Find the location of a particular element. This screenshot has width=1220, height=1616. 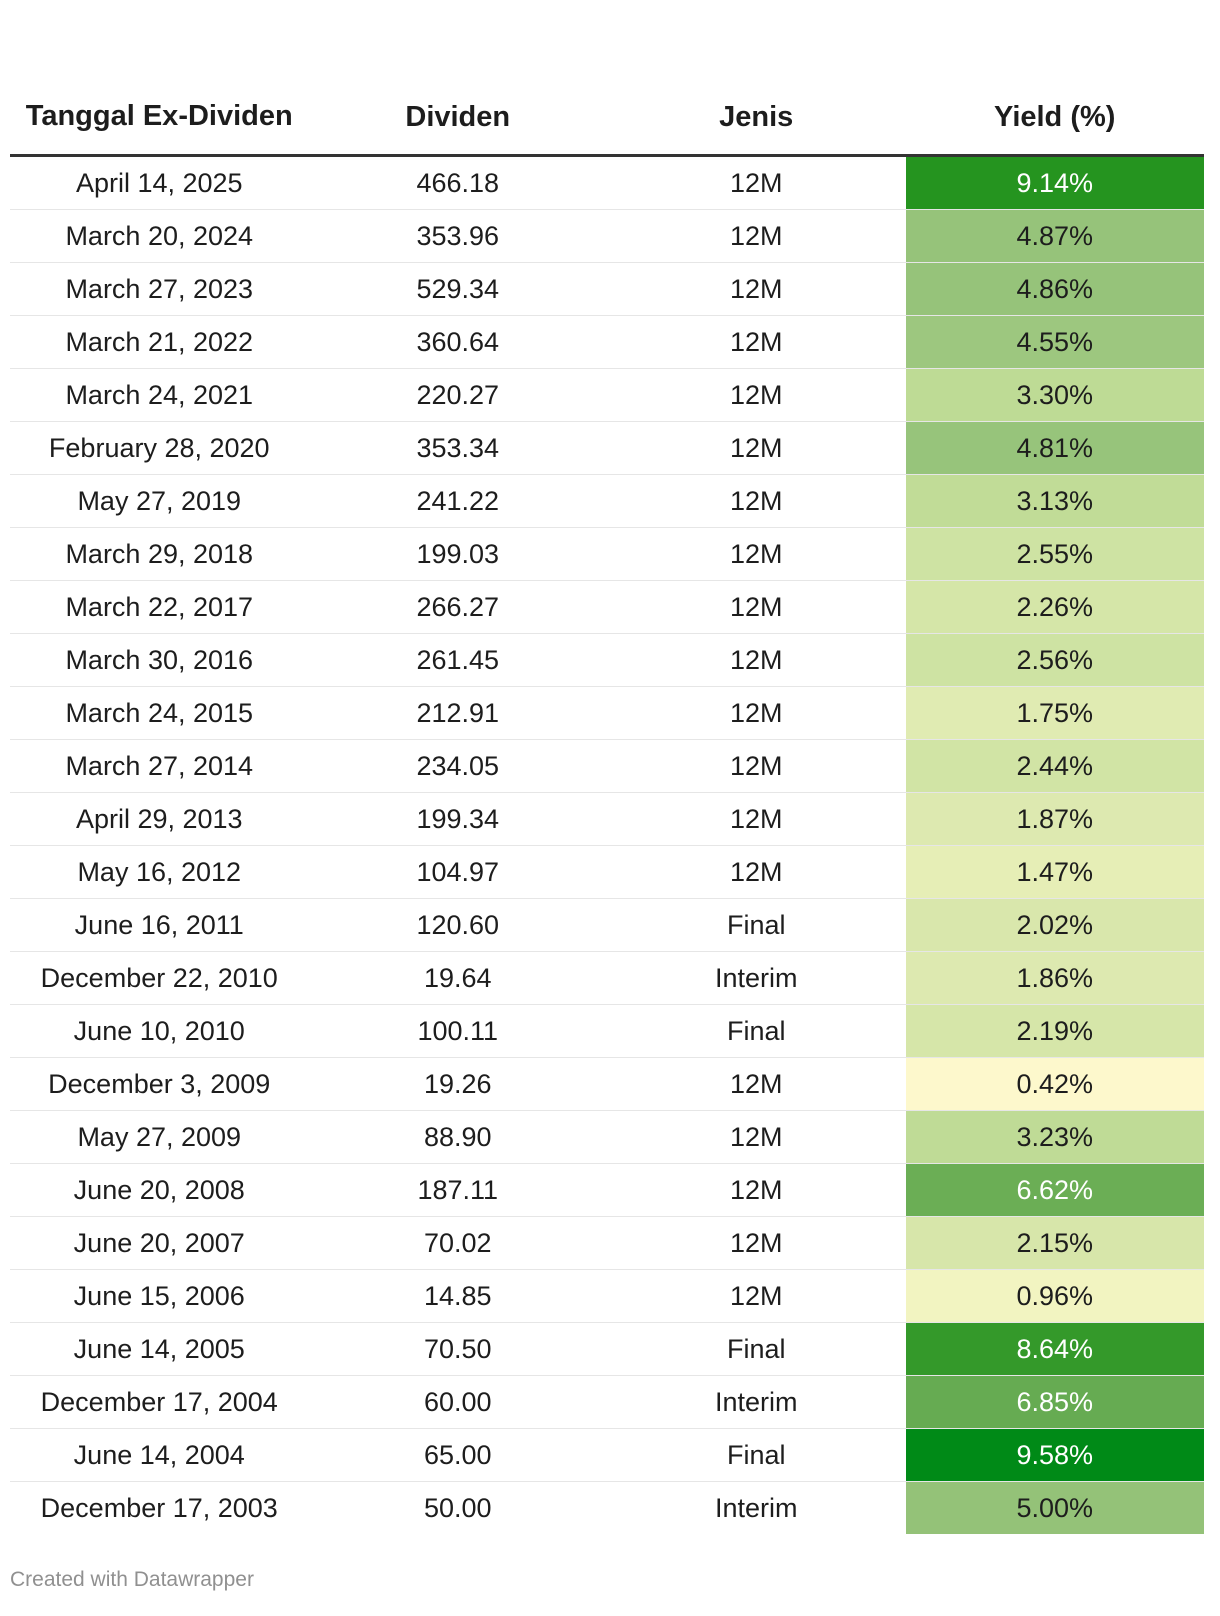

table-row: December 3, 2009 19.26 12M 0.42% is located at coordinates (607, 1084).